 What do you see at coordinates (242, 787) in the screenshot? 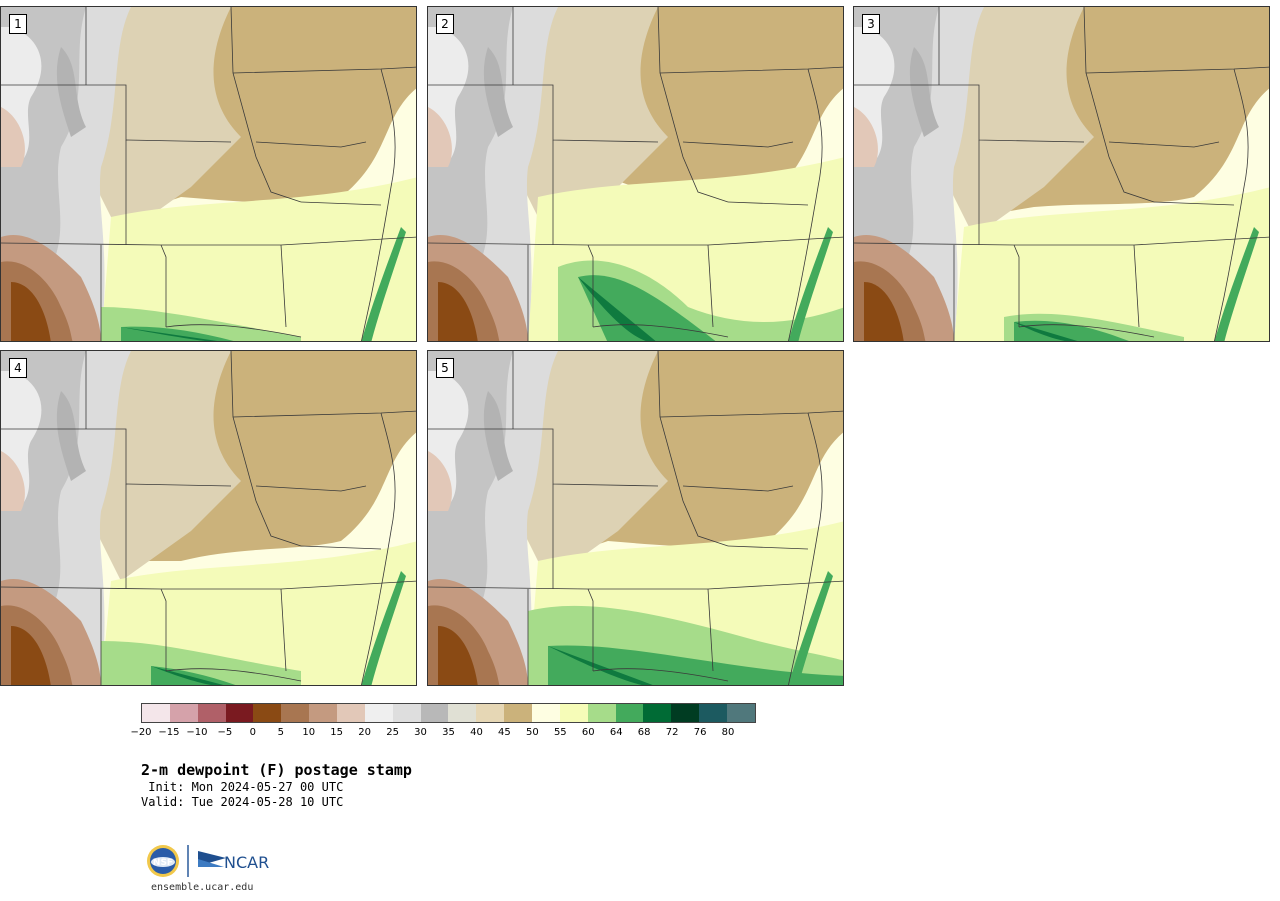
I see `init-time: Init: Mon 2024-05-27 00 UTC` at bounding box center [242, 787].